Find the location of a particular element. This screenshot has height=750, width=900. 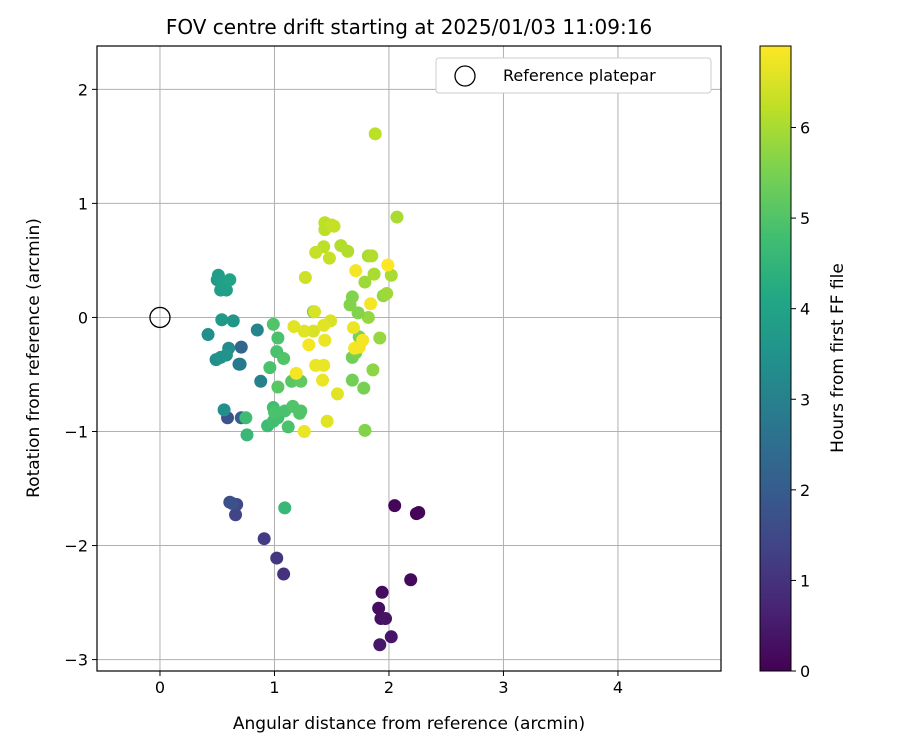

x-tick-label: 3 is located at coordinates (503, 687).